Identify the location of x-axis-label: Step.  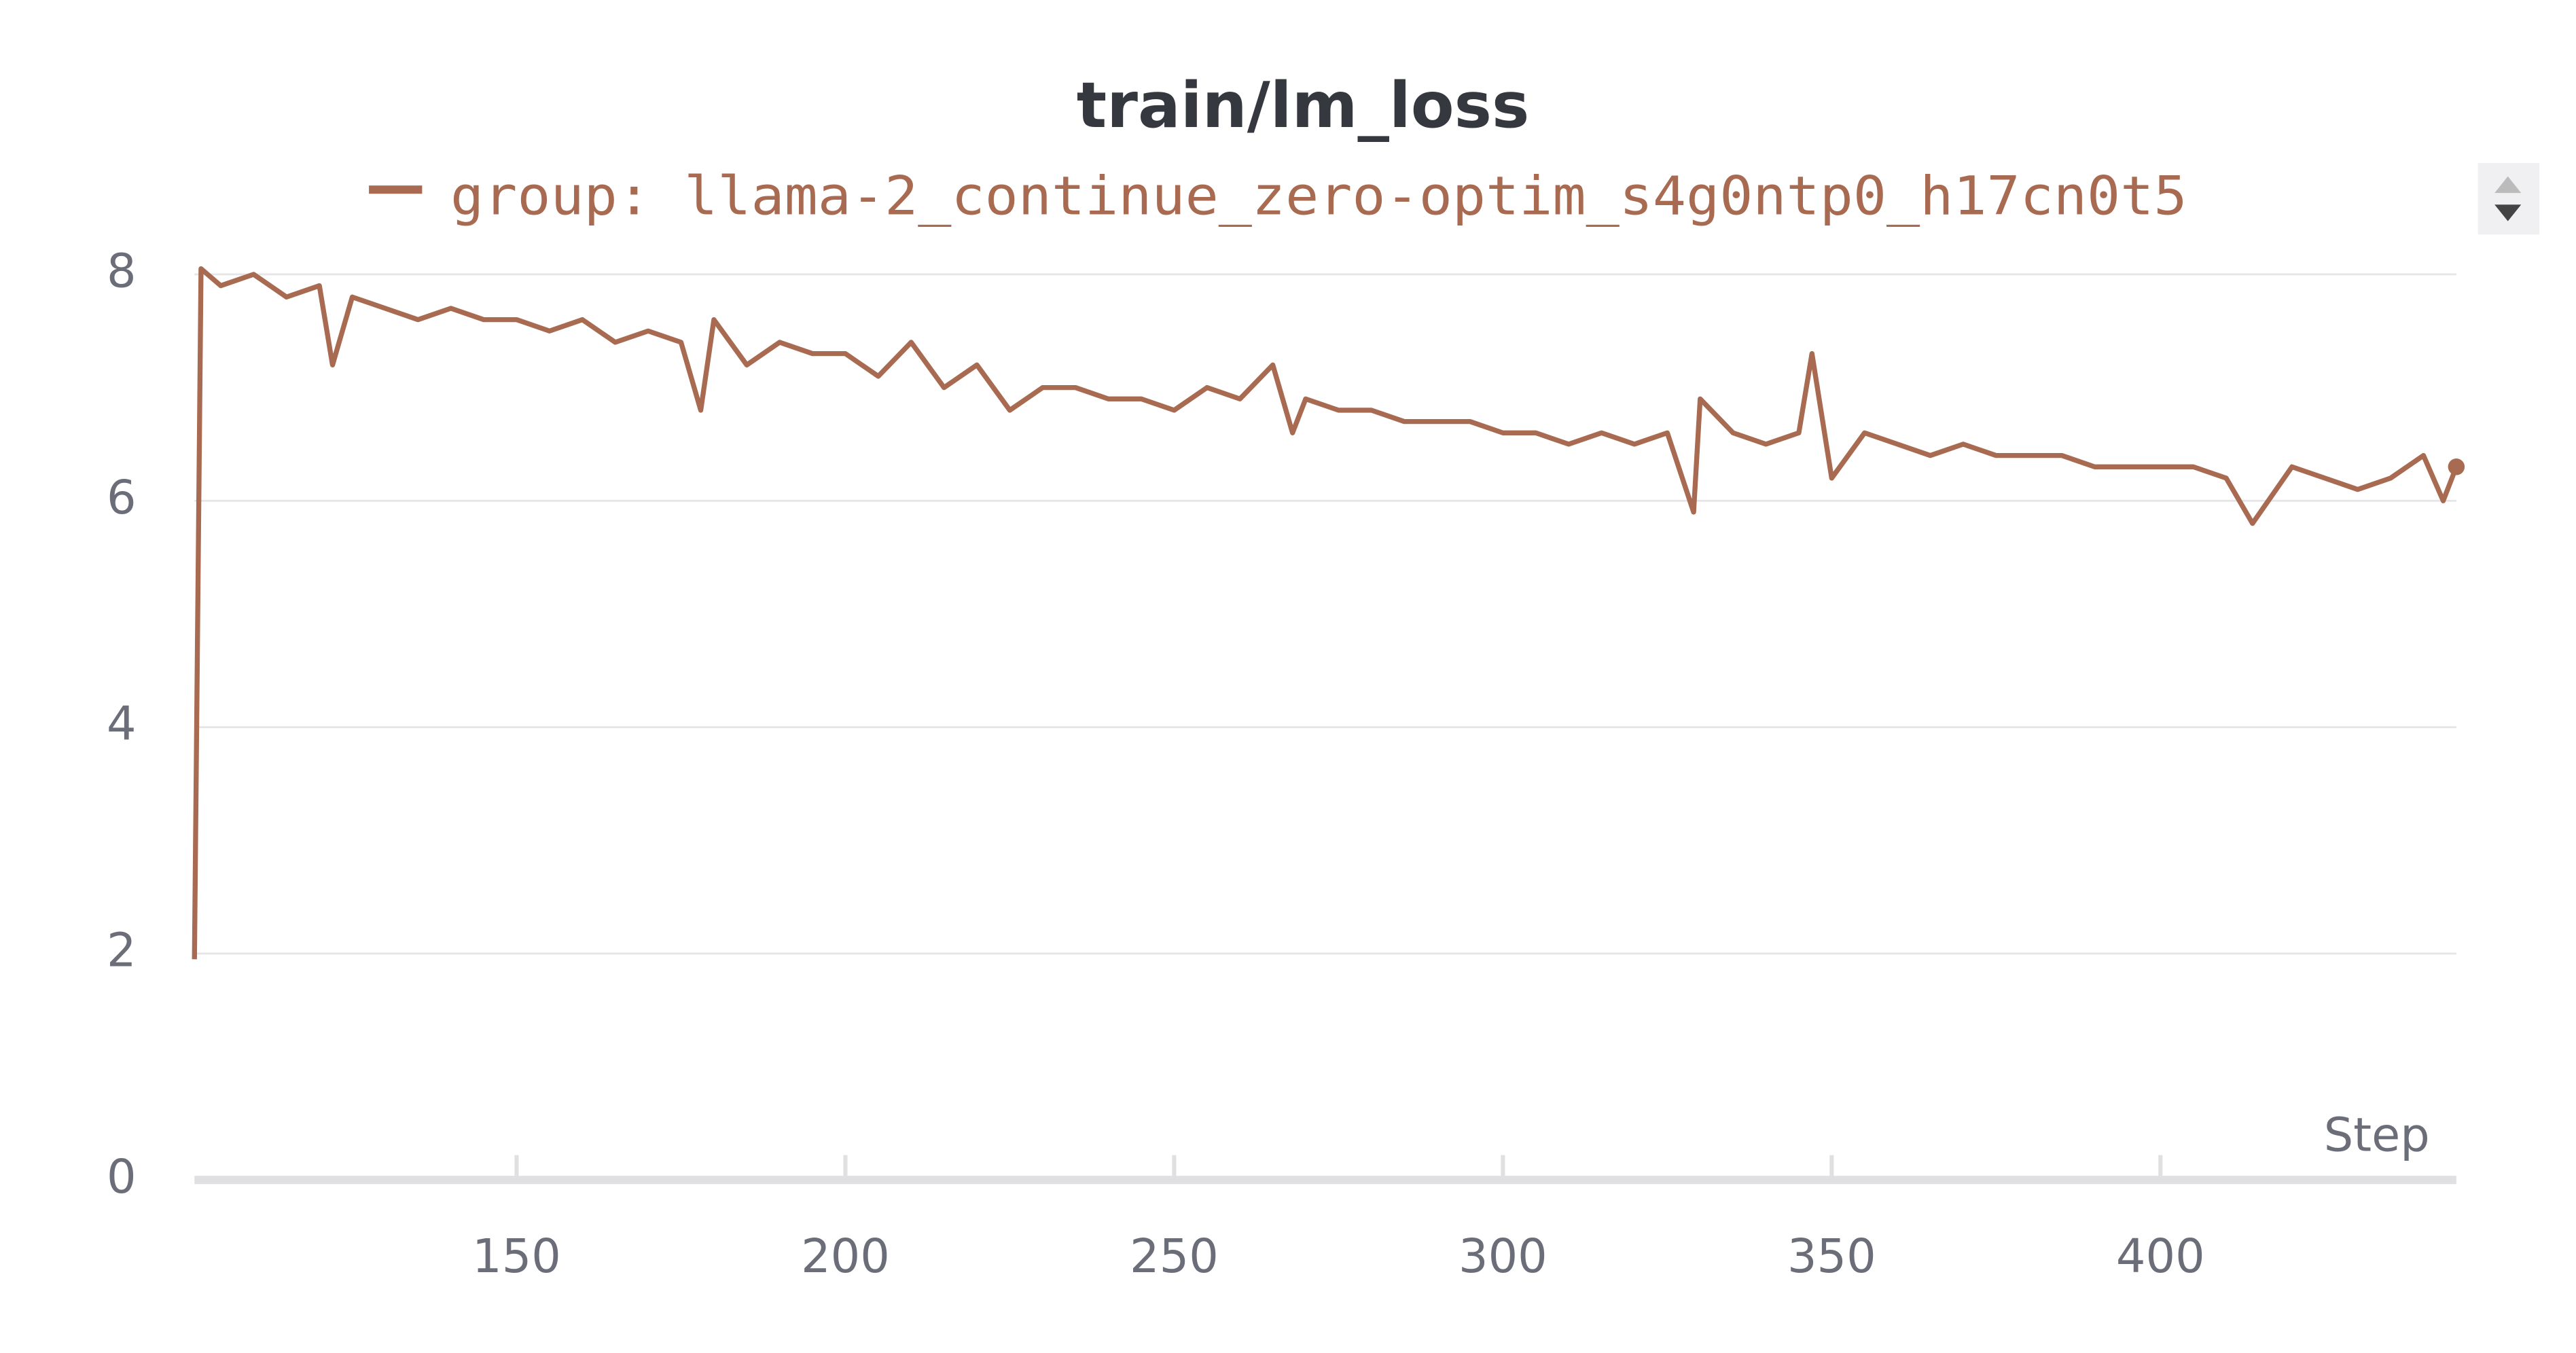
(2377, 1135).